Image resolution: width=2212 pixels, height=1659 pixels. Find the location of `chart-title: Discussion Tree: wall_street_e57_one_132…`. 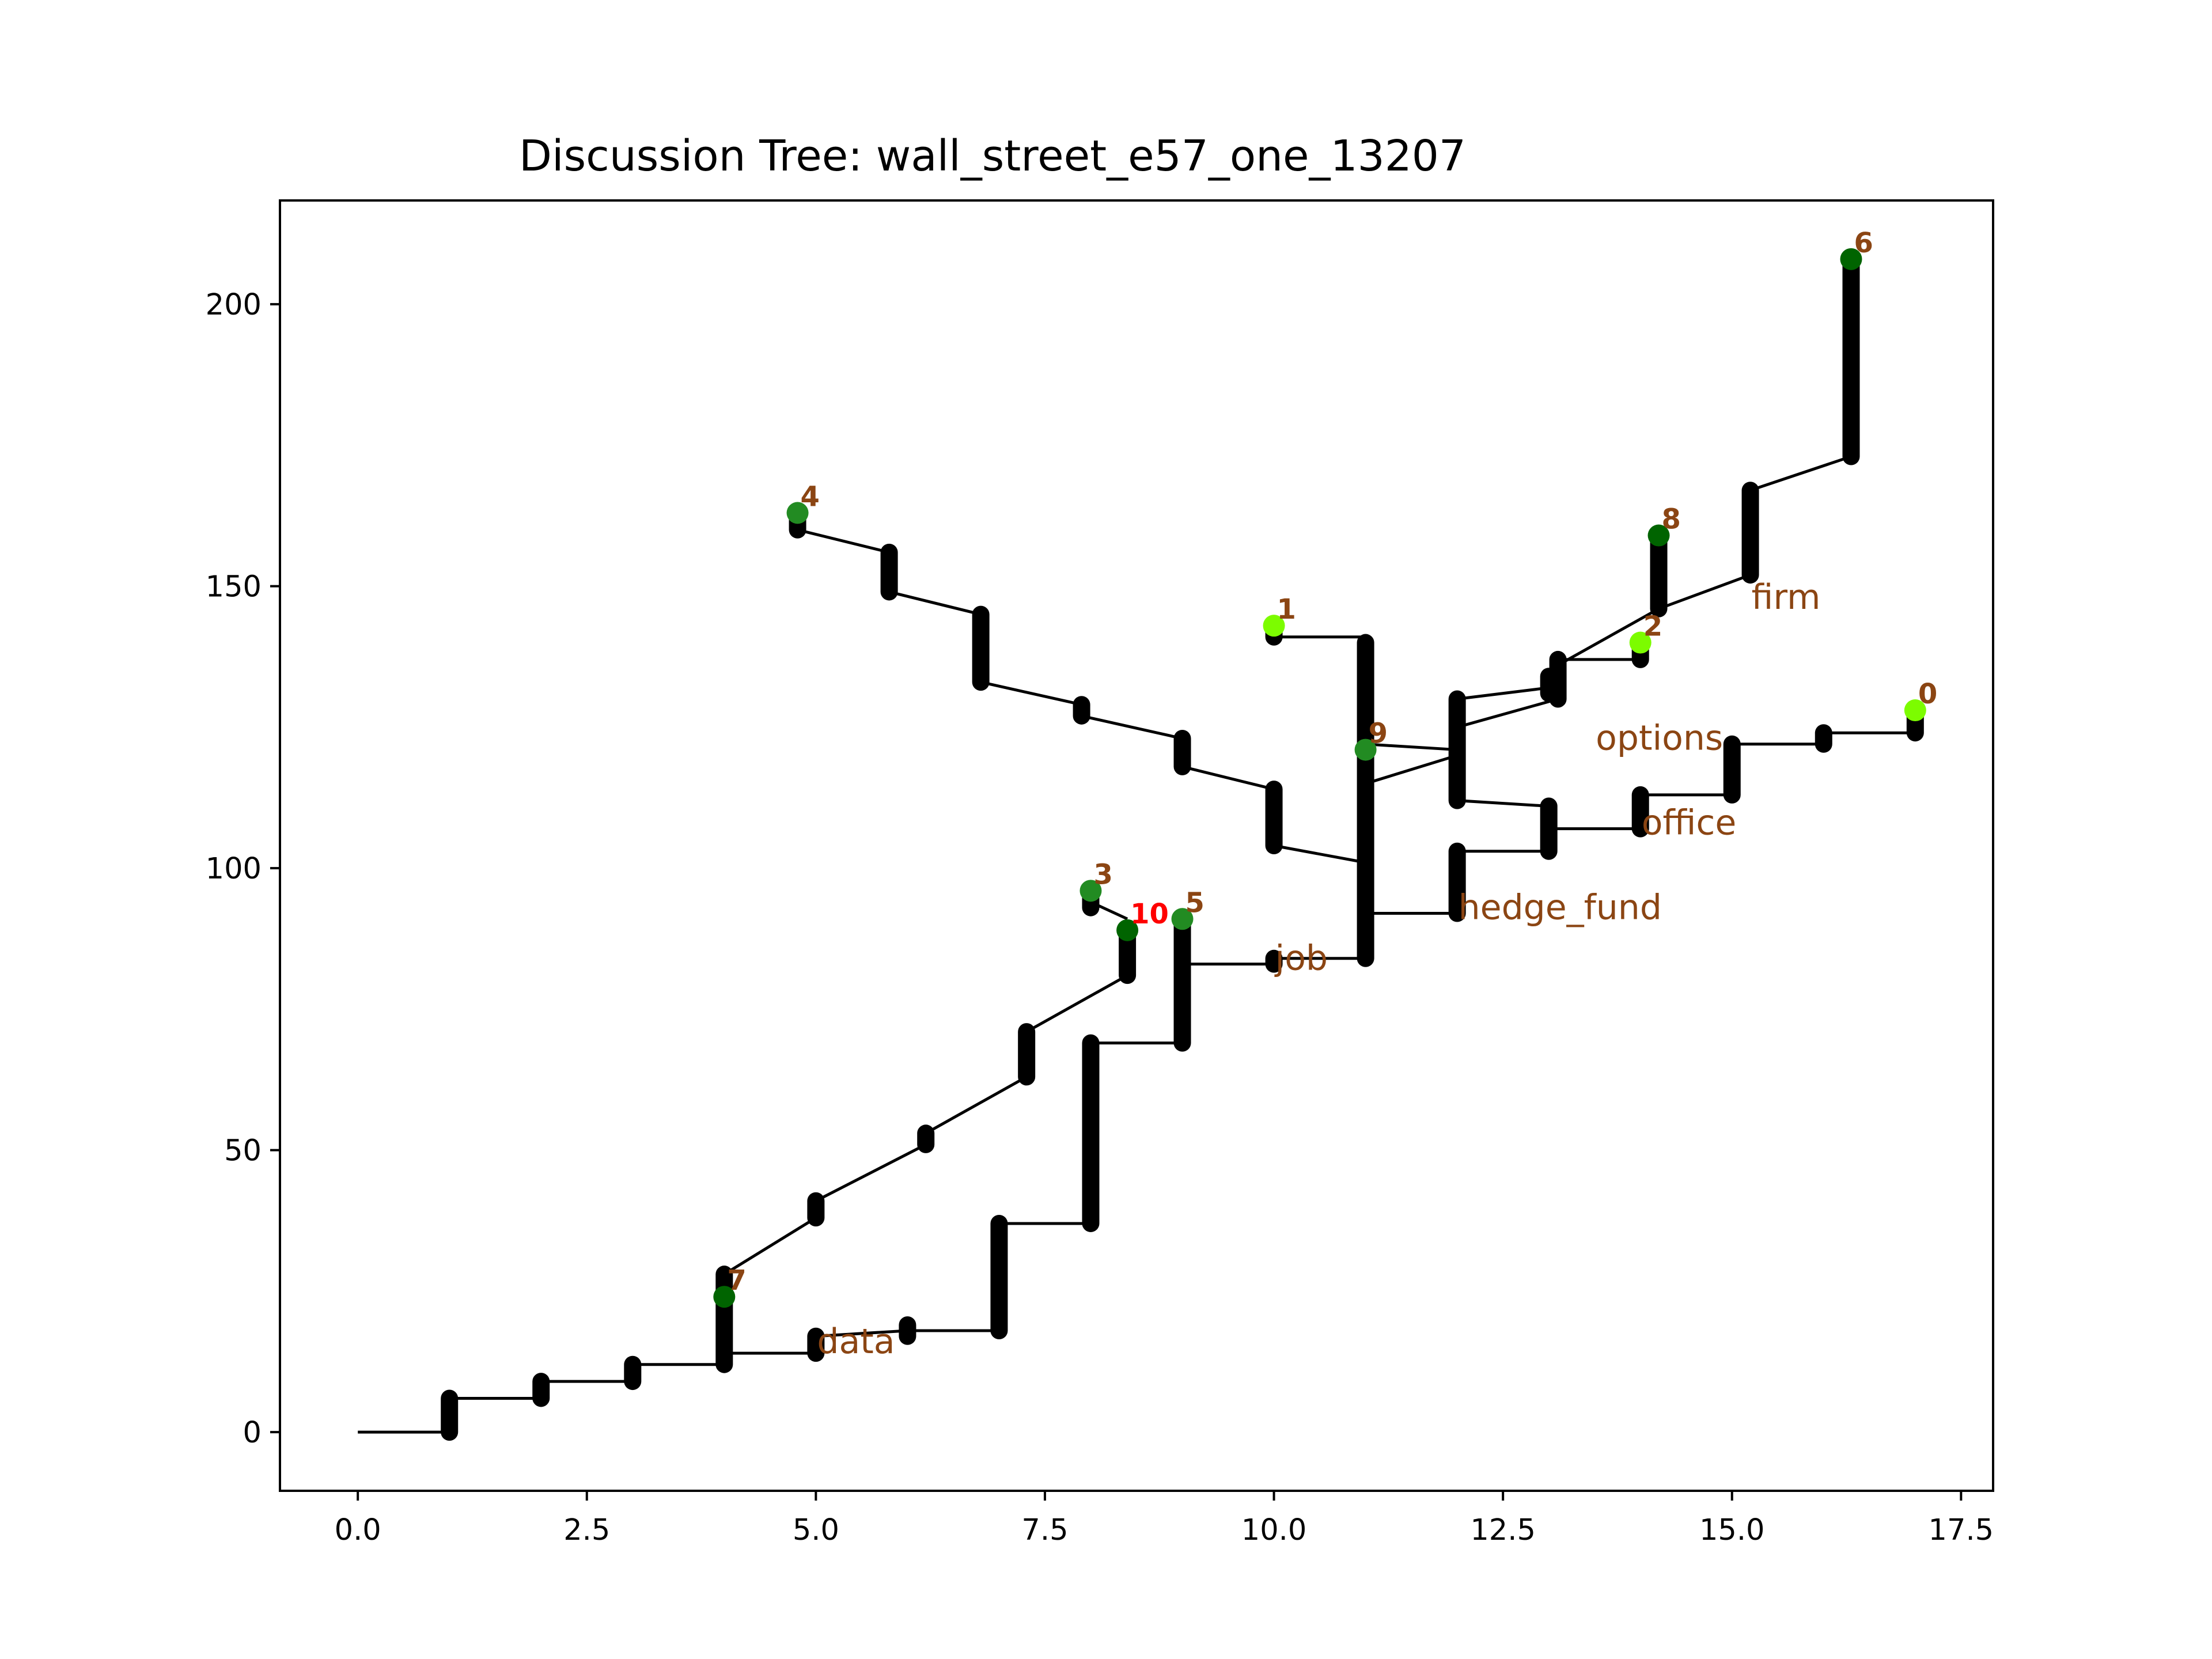

chart-title: Discussion Tree: wall_street_e57_one_132… is located at coordinates (992, 156).